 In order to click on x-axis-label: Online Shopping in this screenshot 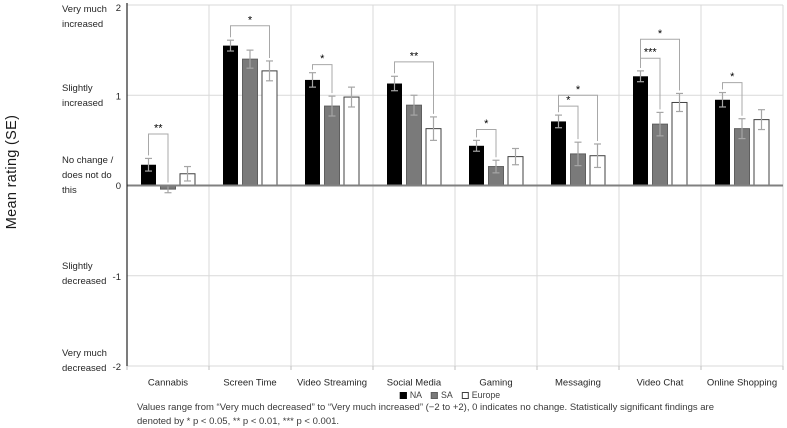, I will do `click(742, 383)`.